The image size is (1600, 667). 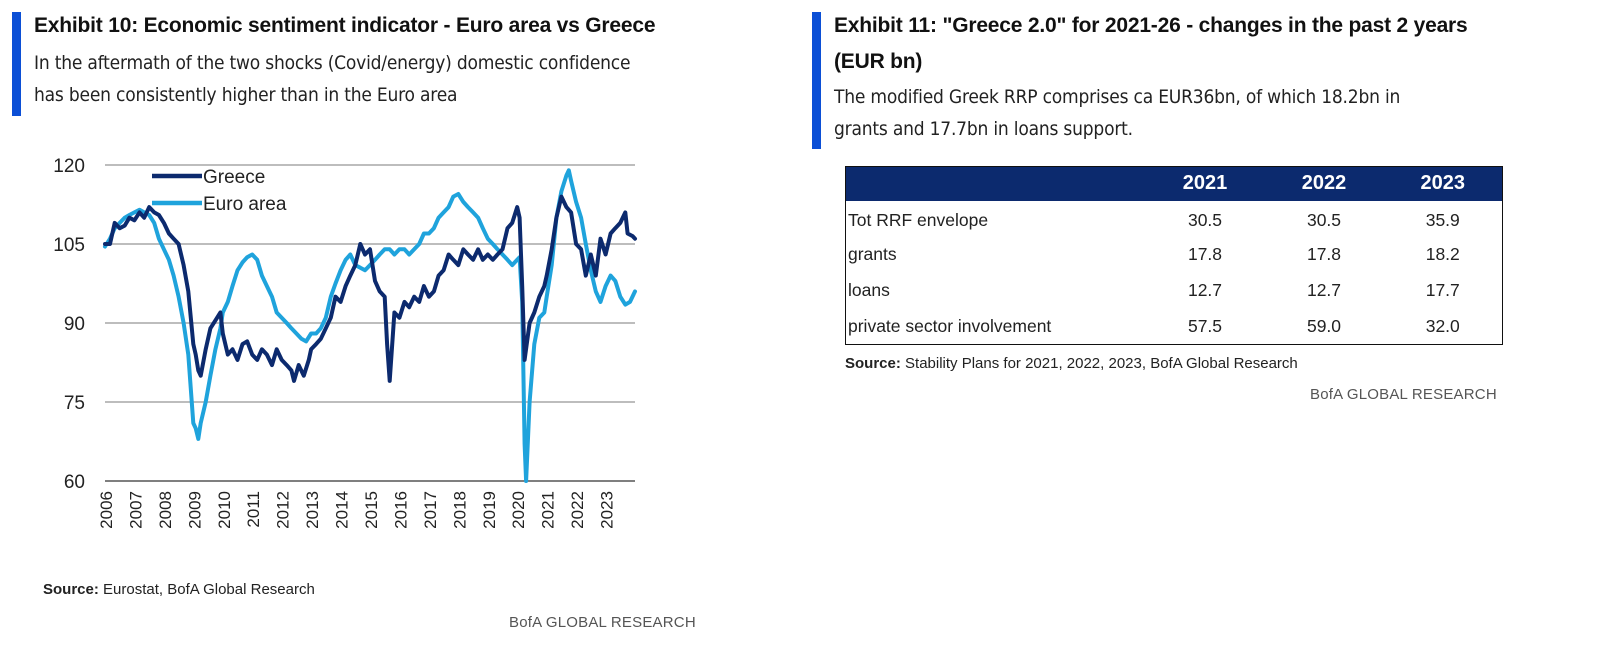 I want to click on x-tick-label: 2009, so click(x=194, y=510).